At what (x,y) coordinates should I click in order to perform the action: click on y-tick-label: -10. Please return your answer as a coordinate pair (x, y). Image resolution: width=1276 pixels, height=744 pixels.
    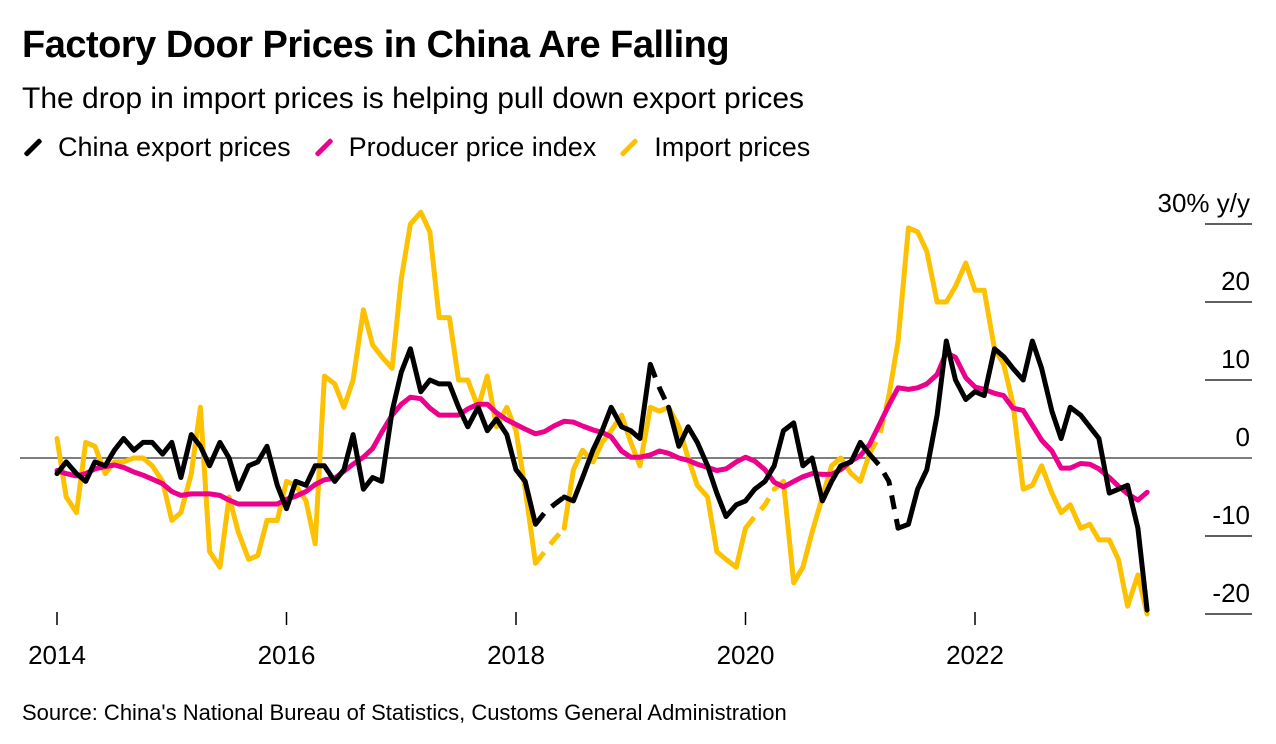
    Looking at the image, I should click on (1231, 515).